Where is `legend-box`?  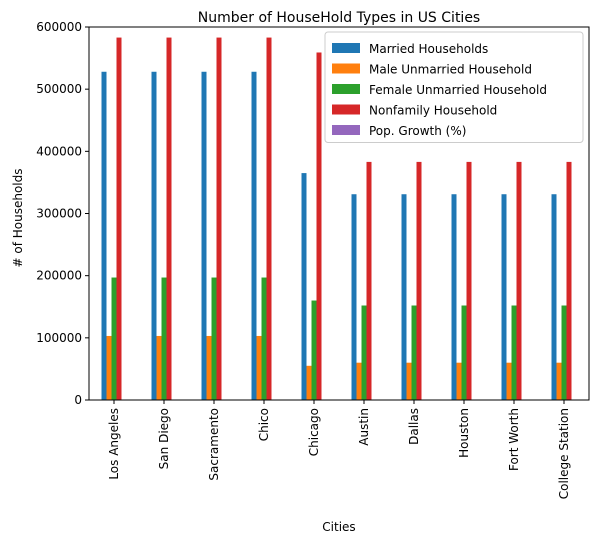
legend-box is located at coordinates (454, 87).